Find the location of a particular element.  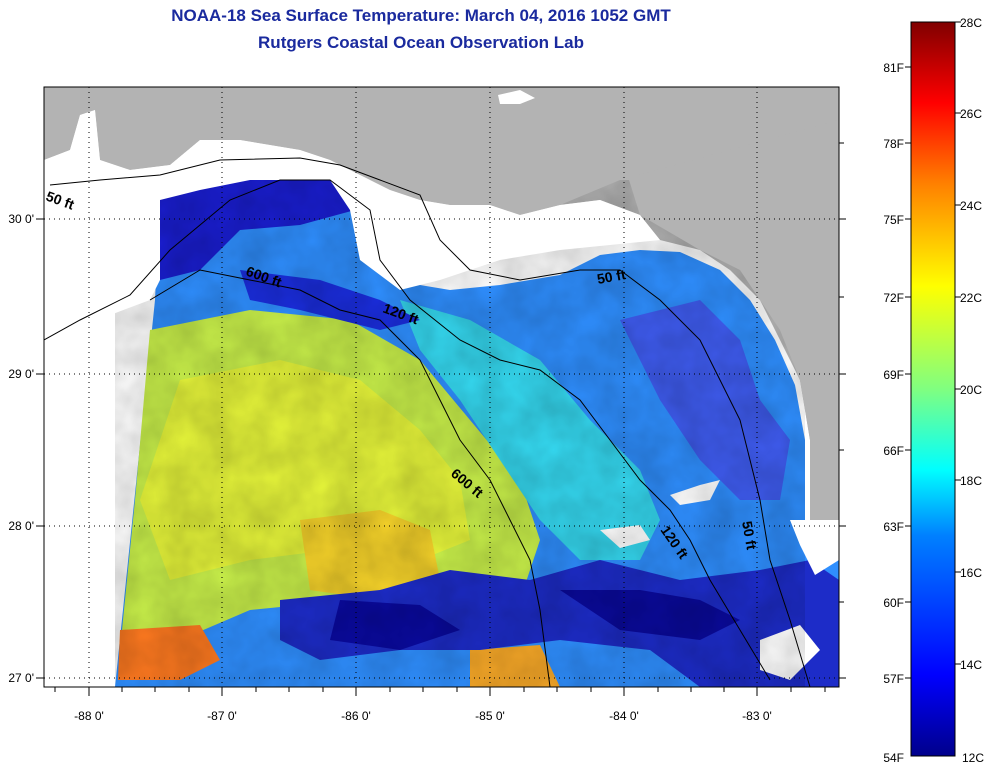

fahrenheit-label: 66F is located at coordinates (893, 451).